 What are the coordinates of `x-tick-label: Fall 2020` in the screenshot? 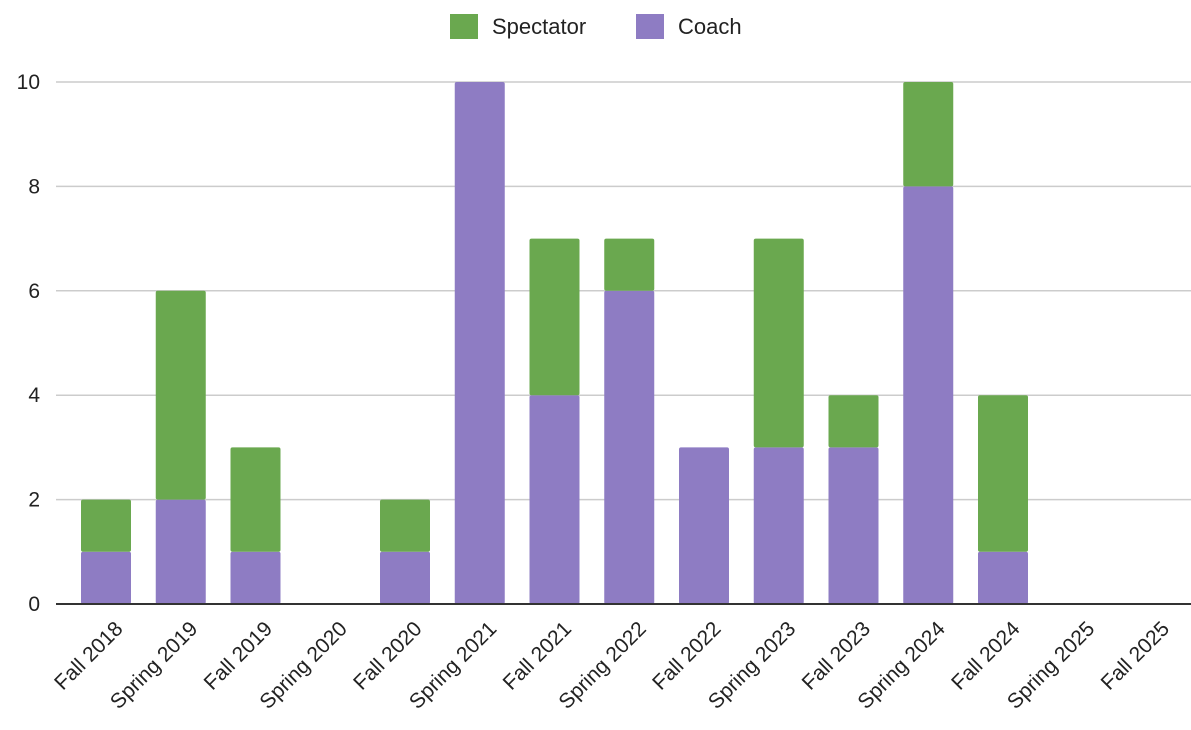 It's located at (387, 655).